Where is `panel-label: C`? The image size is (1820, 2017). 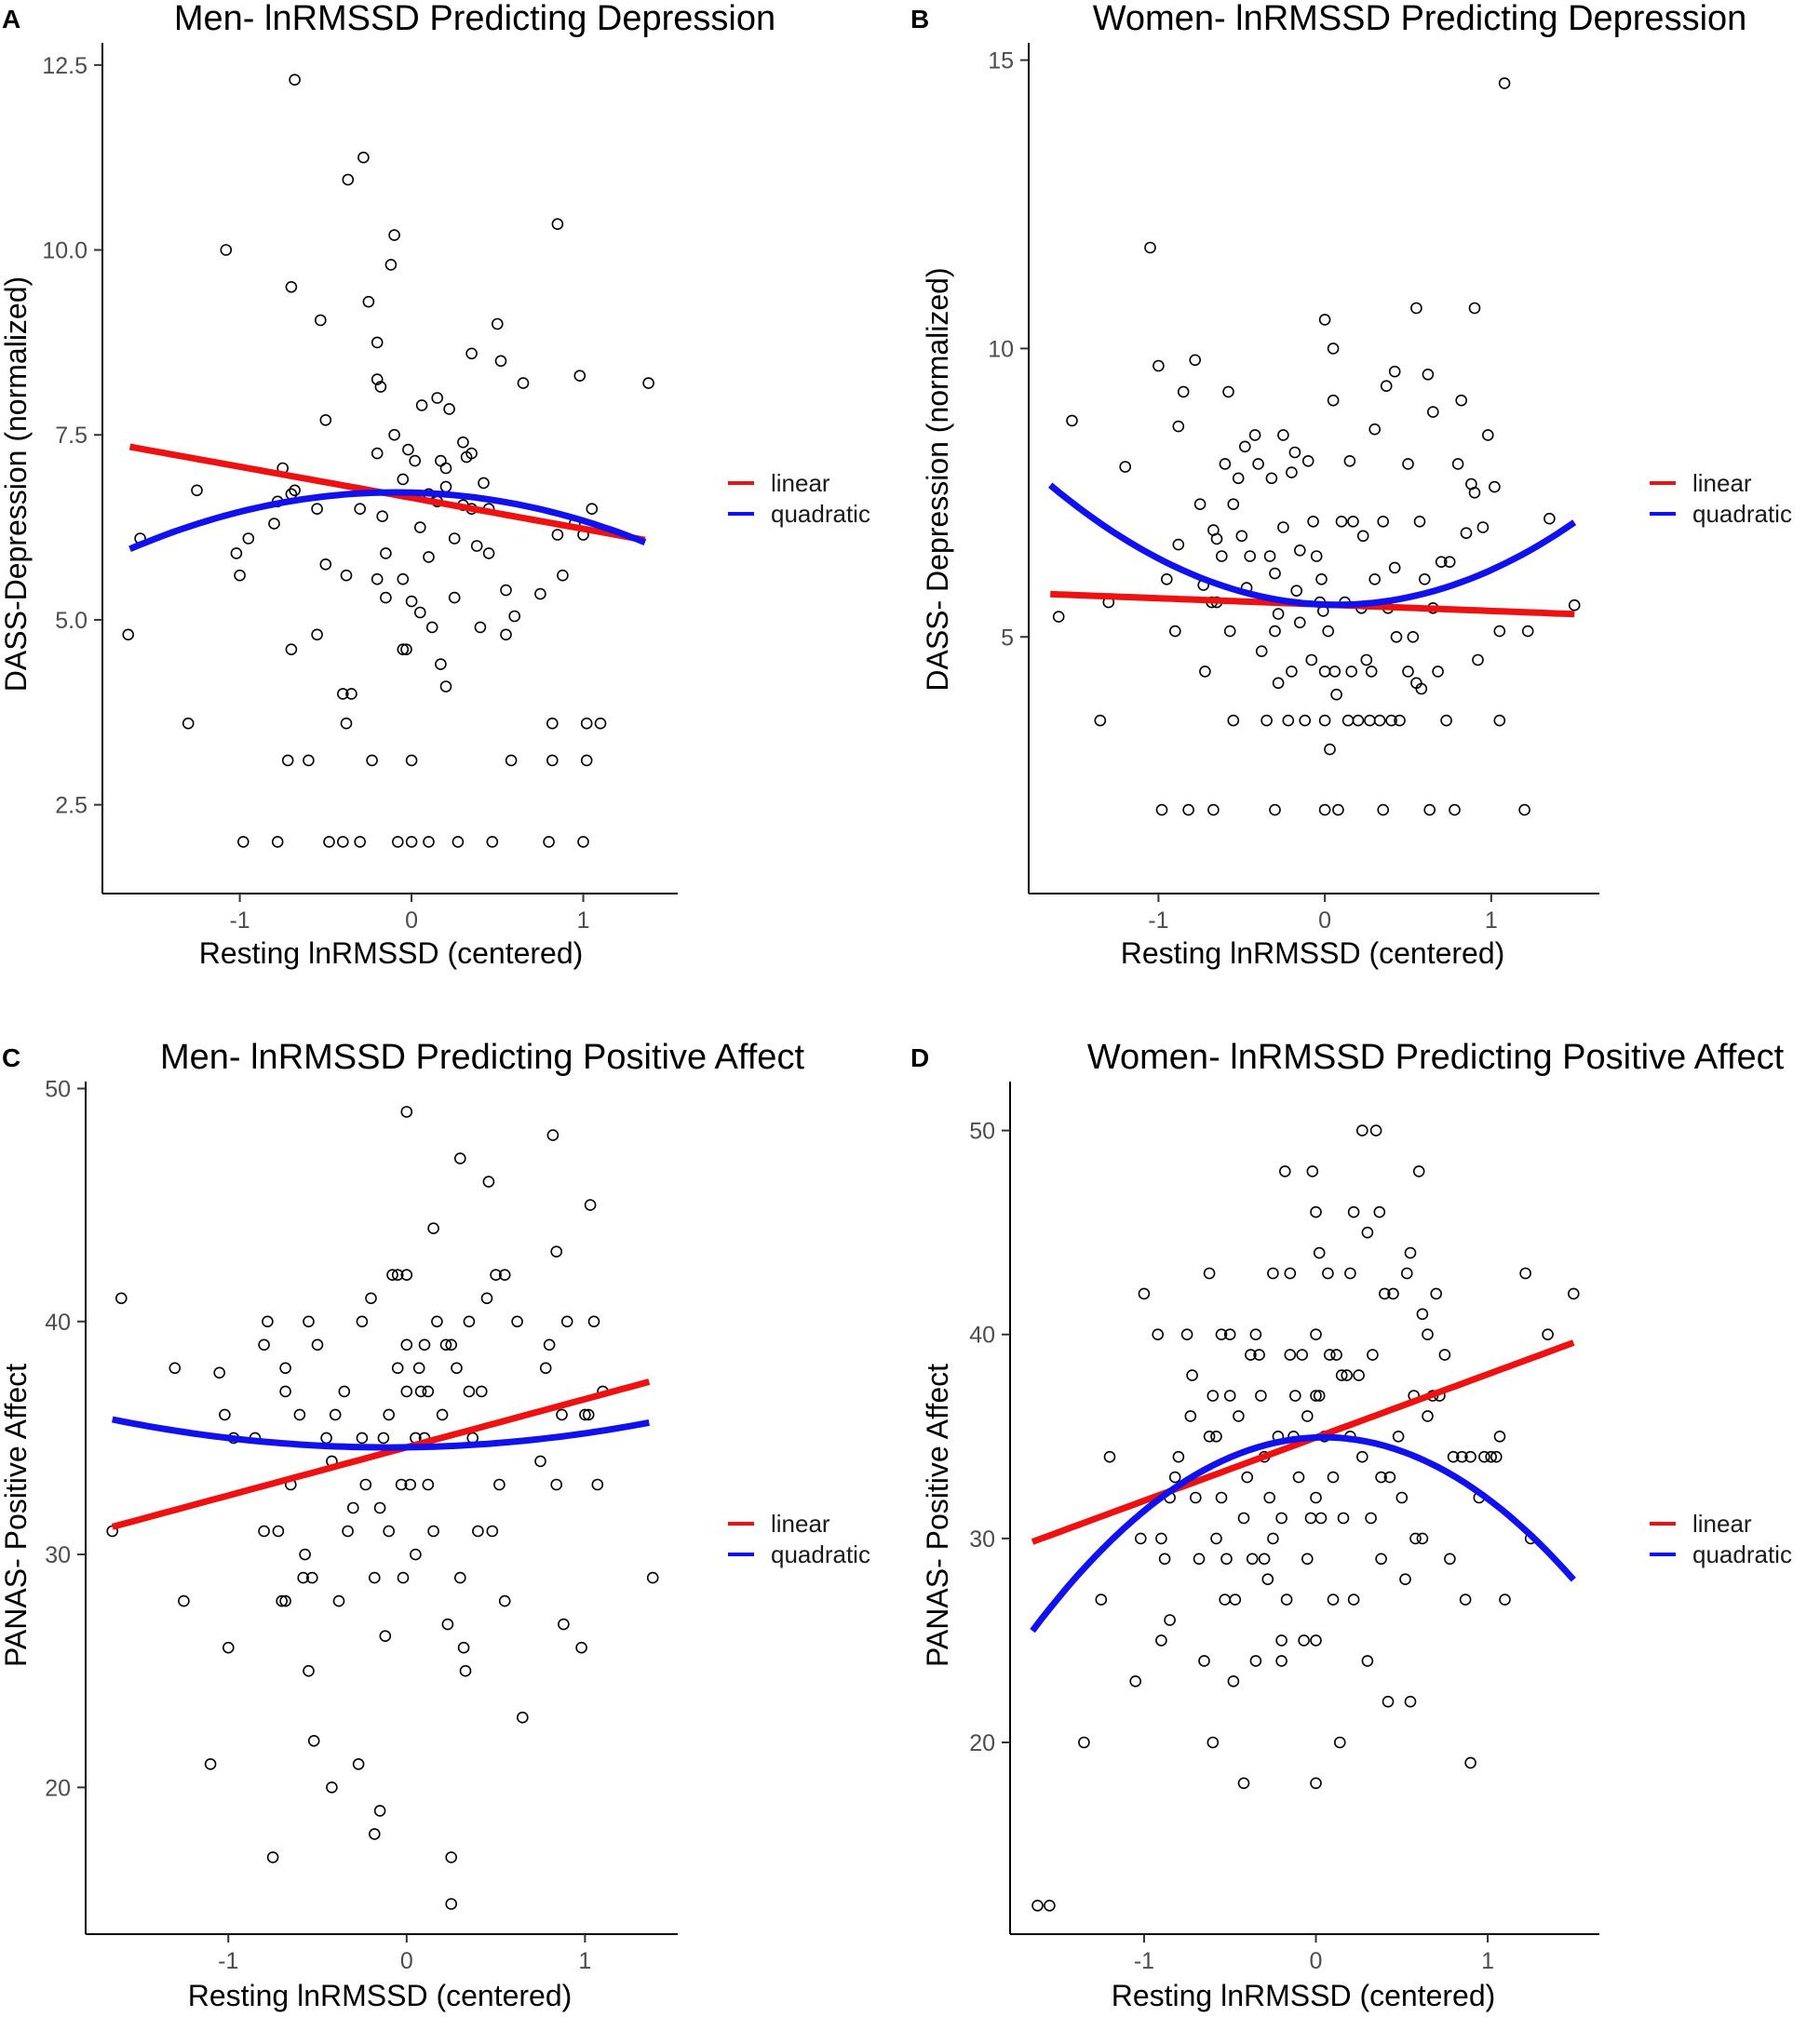
panel-label: C is located at coordinates (11, 1057).